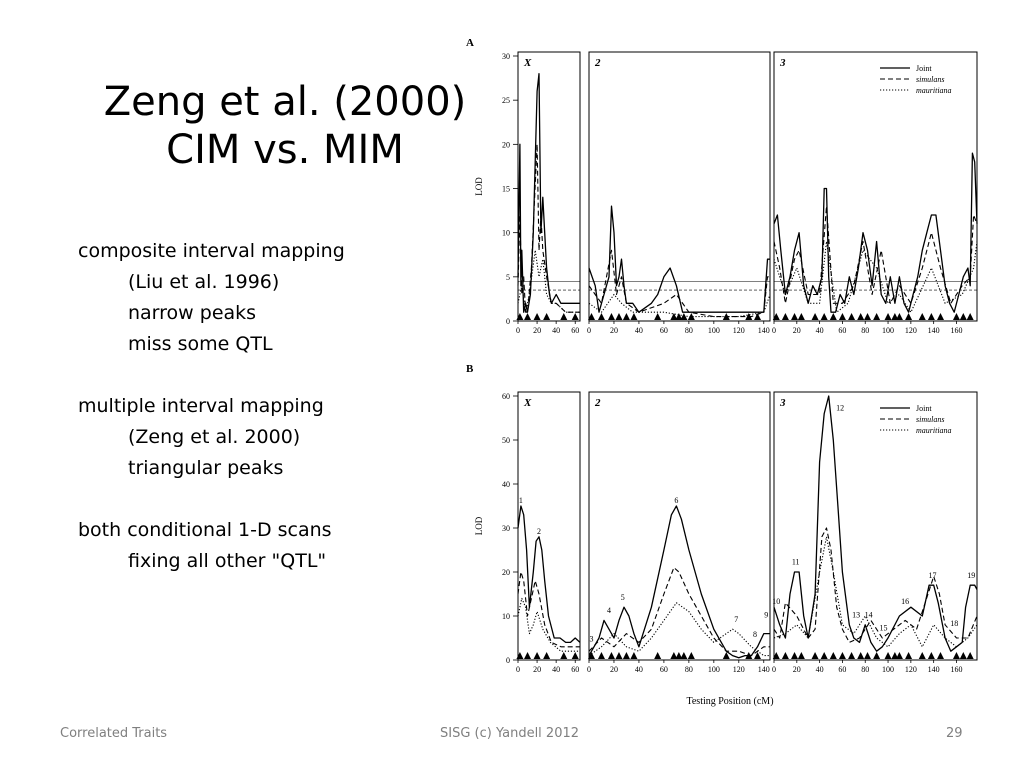  Describe the element at coordinates (214, 437) in the screenshot. I see `sub-bullet: (Zeng et al. 2000)` at that location.